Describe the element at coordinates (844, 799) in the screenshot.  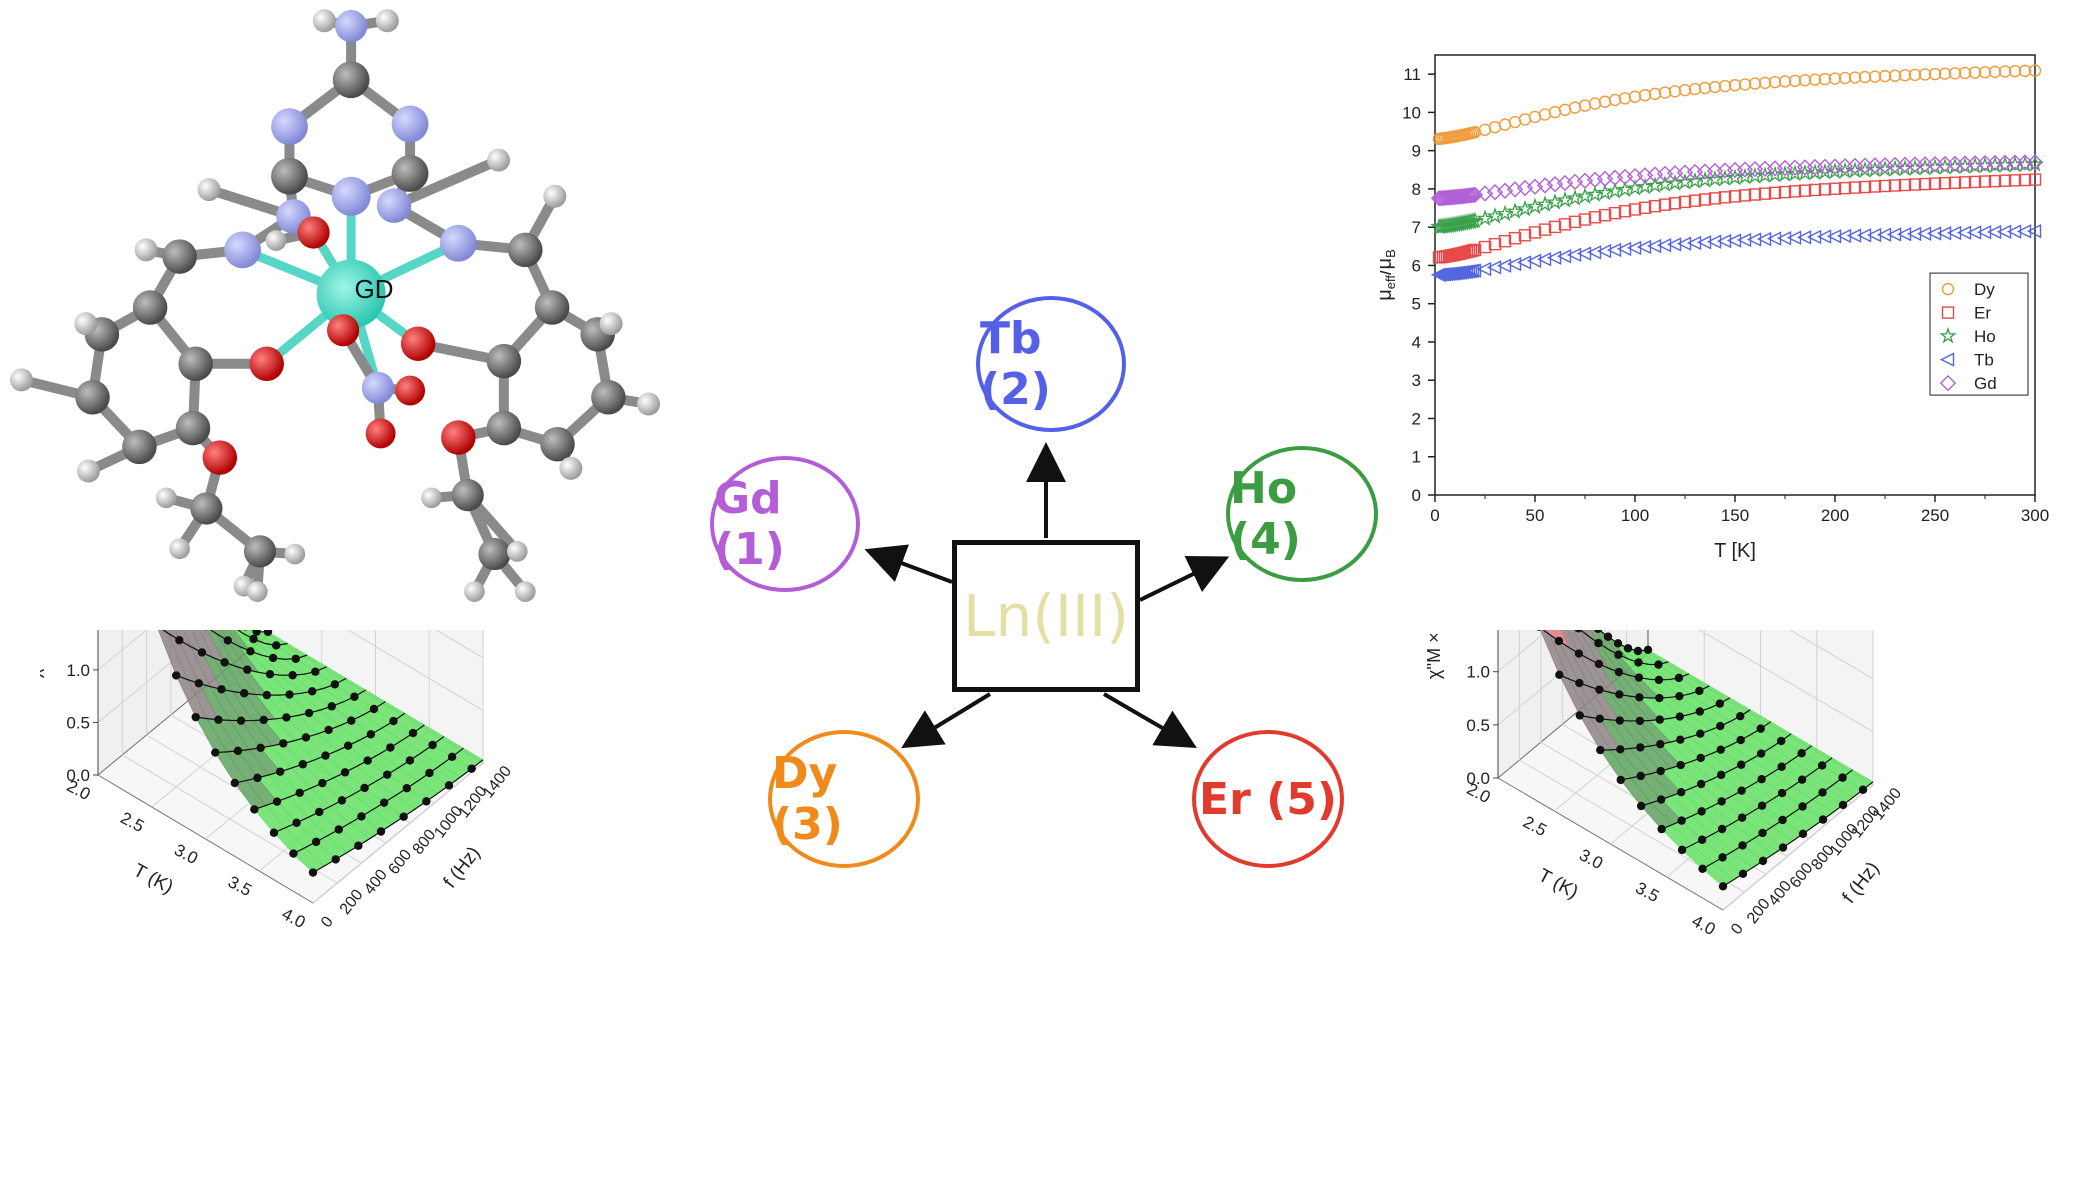
I see `node-dy: Dy (3)` at that location.